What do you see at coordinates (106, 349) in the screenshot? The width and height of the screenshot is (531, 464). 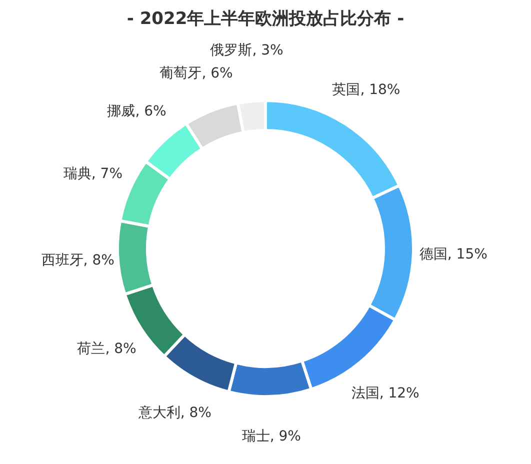 I see `slice-label: 荷兰, 8%` at bounding box center [106, 349].